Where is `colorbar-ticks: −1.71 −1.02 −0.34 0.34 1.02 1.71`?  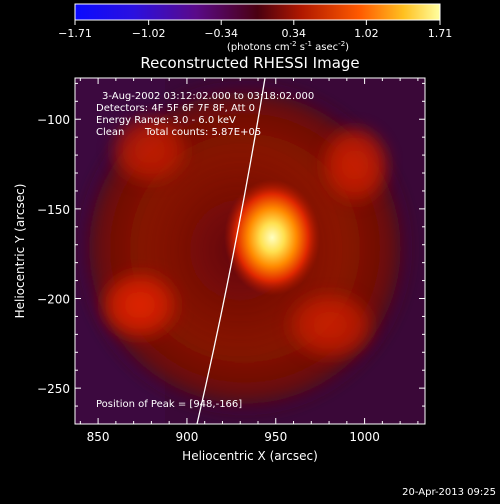
colorbar-ticks: −1.71 −1.02 −0.34 0.34 1.02 1.71 is located at coordinates (255, 21).